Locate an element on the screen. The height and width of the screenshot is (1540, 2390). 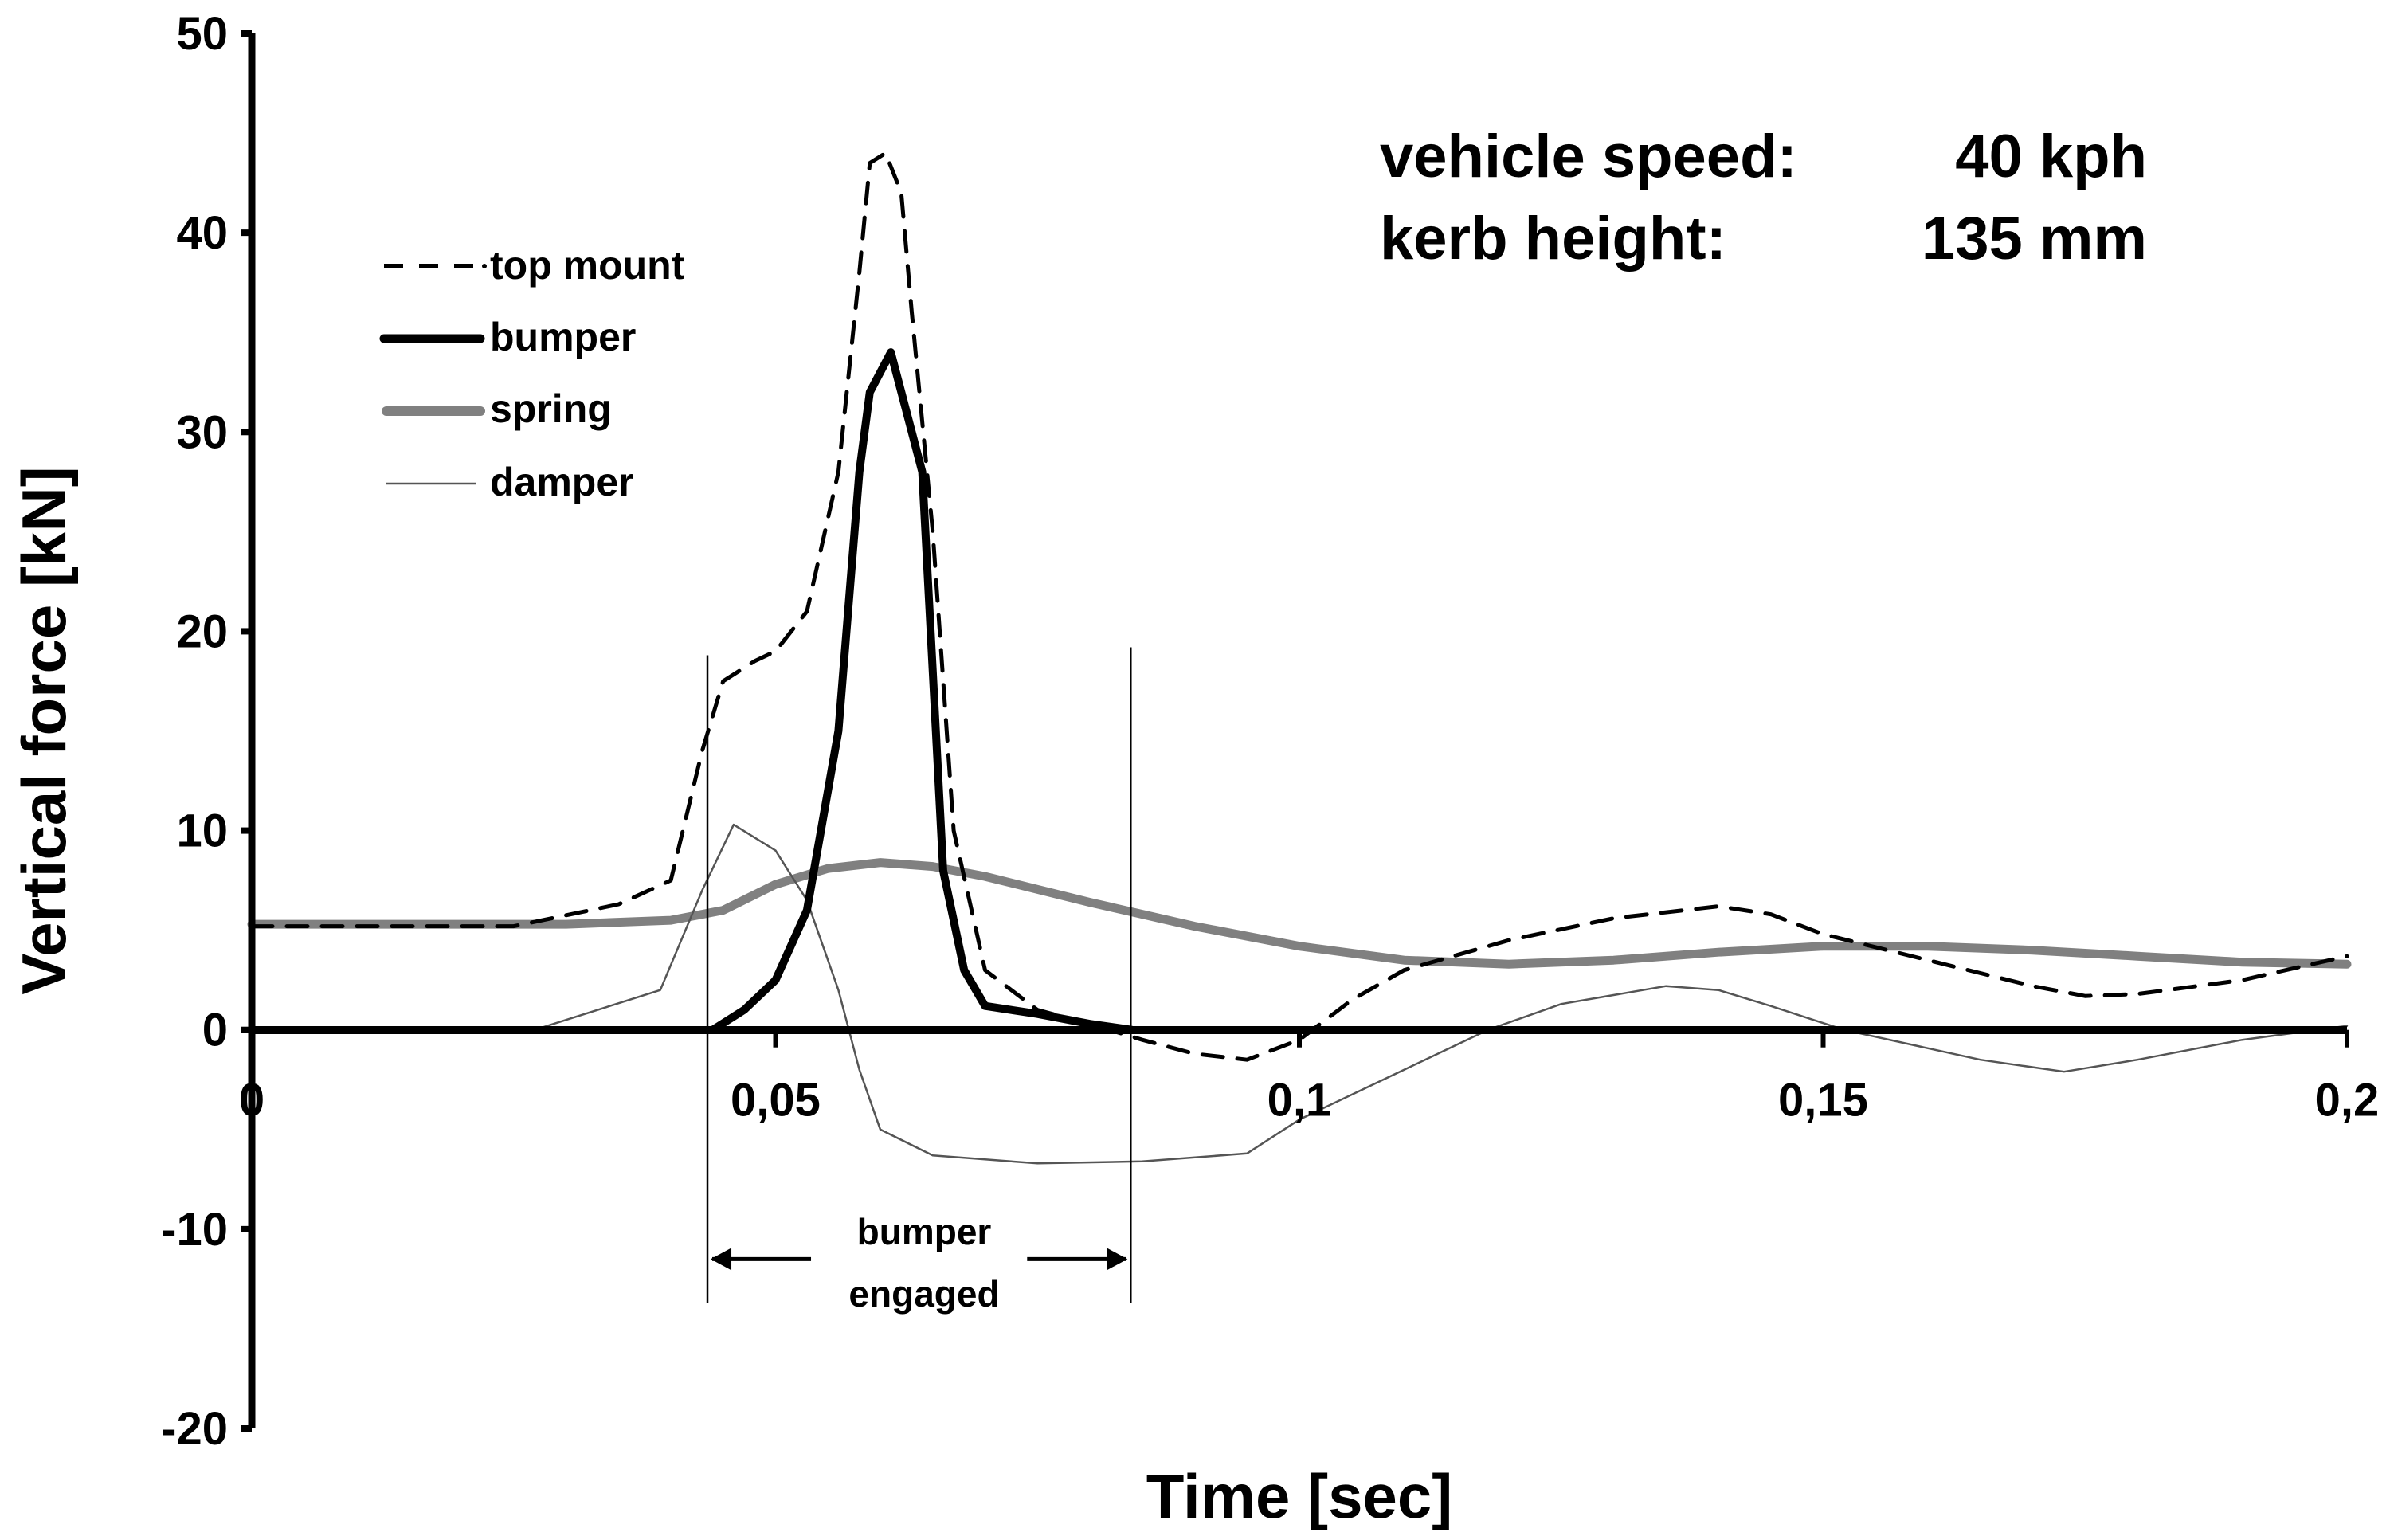
kerb-label: kerb height: is located at coordinates (1553, 239).